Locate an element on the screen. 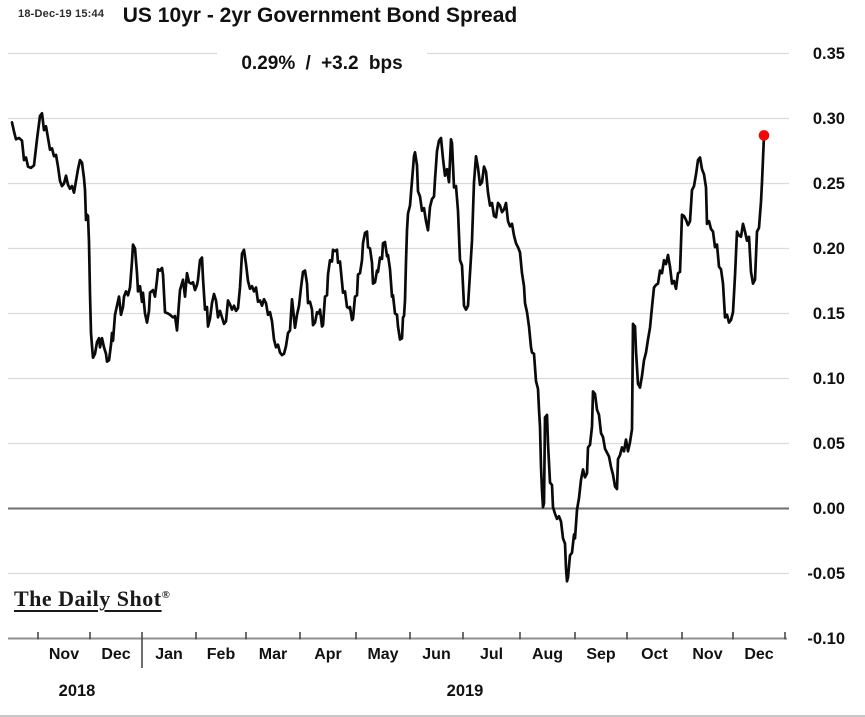 The height and width of the screenshot is (717, 865). x-axis-month-label: May is located at coordinates (383, 654).